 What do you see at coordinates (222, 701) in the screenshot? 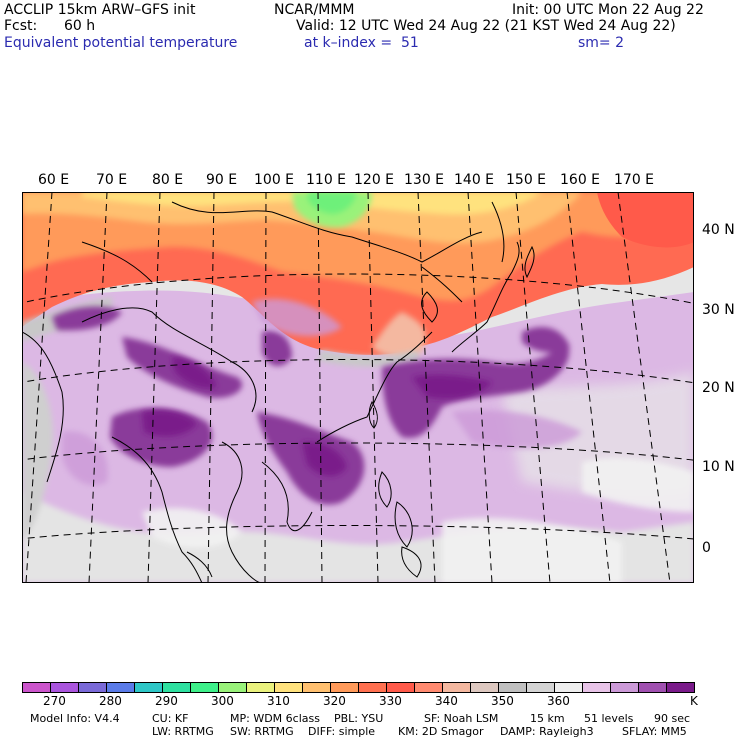
I see `colorbar-label: 300` at bounding box center [222, 701].